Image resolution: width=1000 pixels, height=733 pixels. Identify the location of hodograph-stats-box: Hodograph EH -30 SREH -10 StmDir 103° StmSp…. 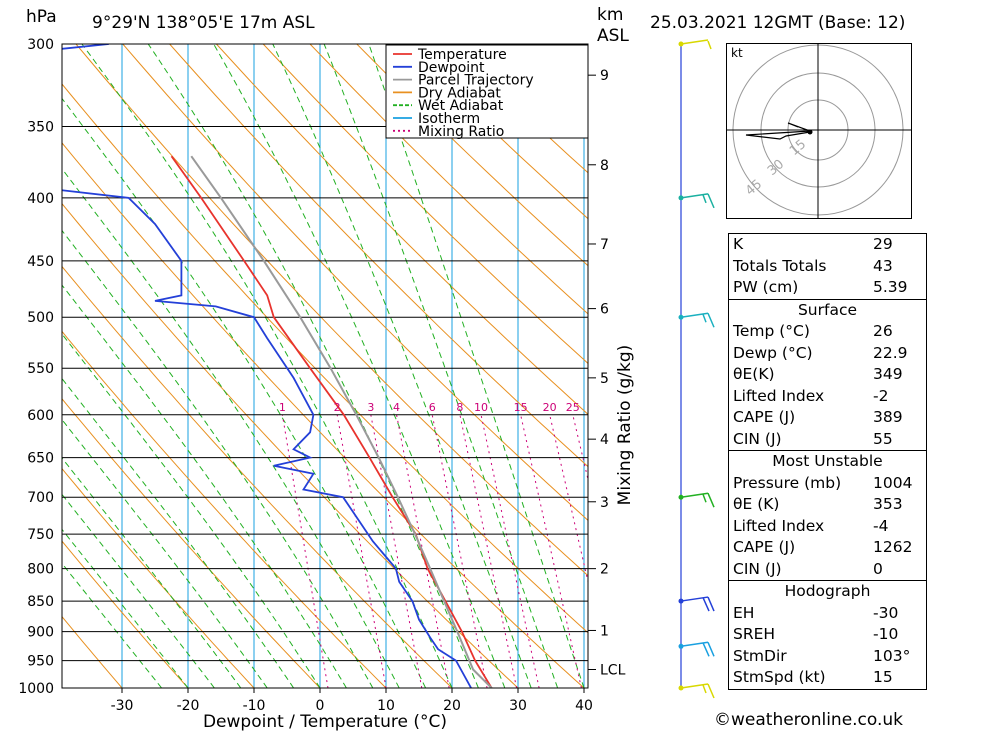
(827, 635).